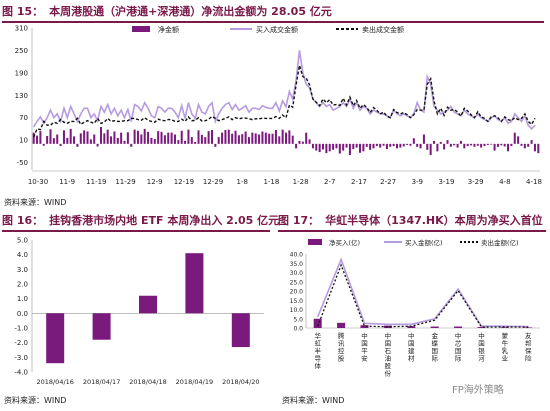 The width and height of the screenshot is (550, 411). I want to click on fig17-title: 图 17： 华虹半导体（1347.HK）本周为净买入首位, so click(412, 222).